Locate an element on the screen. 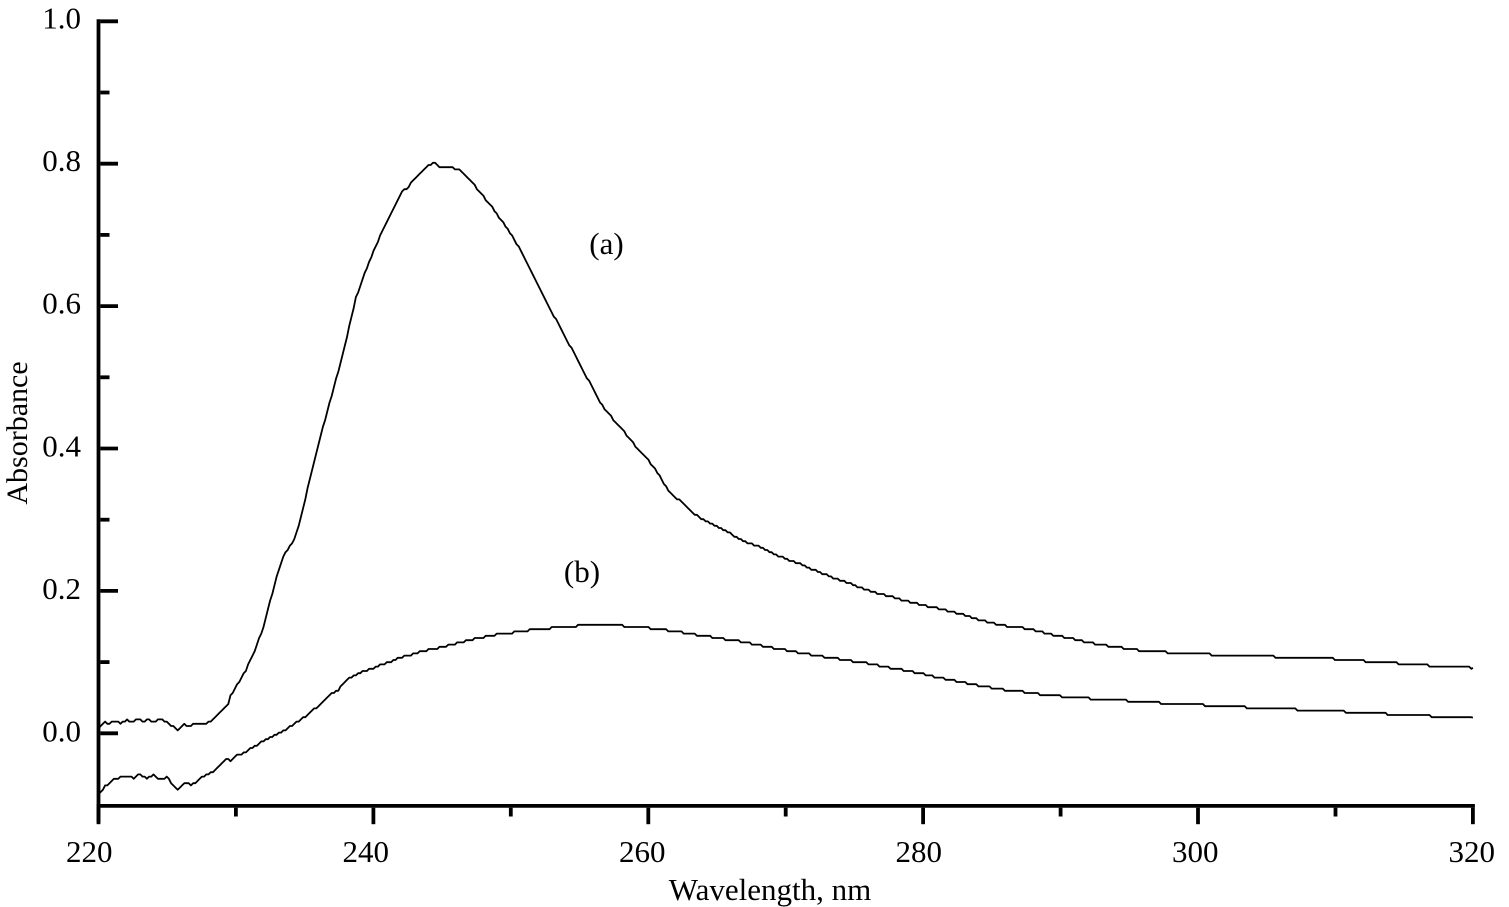 Image resolution: width=1509 pixels, height=907 pixels. svg-text: 0.2 is located at coordinates (61, 588).